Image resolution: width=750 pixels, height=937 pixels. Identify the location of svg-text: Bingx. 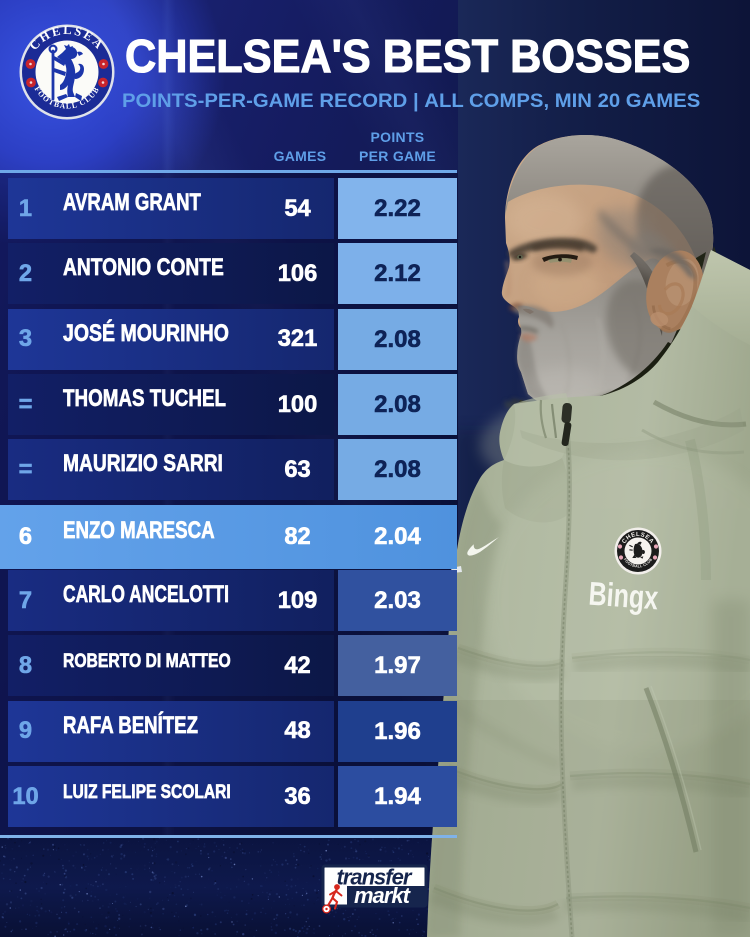
(623, 596).